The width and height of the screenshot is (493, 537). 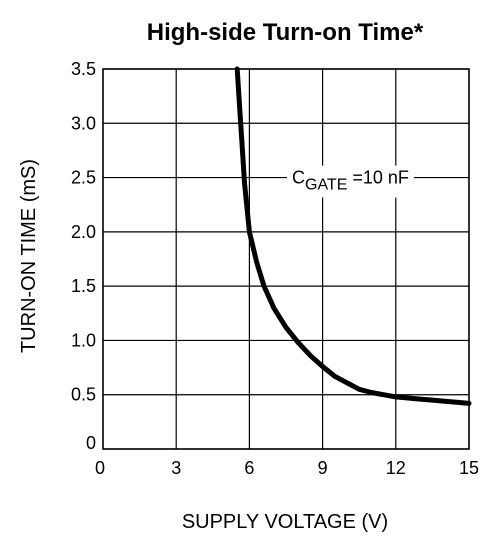 I want to click on y-tick-label: 0.5, so click(x=83, y=395).